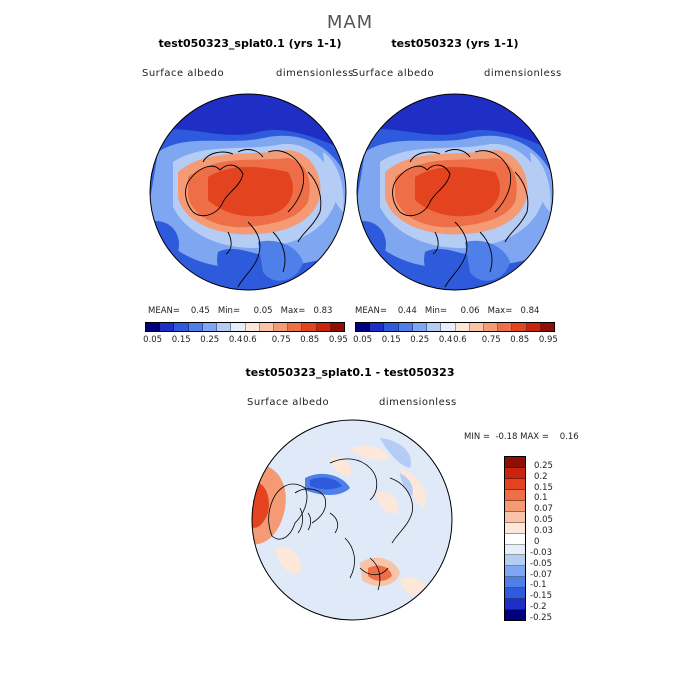 The height and width of the screenshot is (700, 700). I want to click on colorbar-tick-label: 0.2, so click(541, 476).